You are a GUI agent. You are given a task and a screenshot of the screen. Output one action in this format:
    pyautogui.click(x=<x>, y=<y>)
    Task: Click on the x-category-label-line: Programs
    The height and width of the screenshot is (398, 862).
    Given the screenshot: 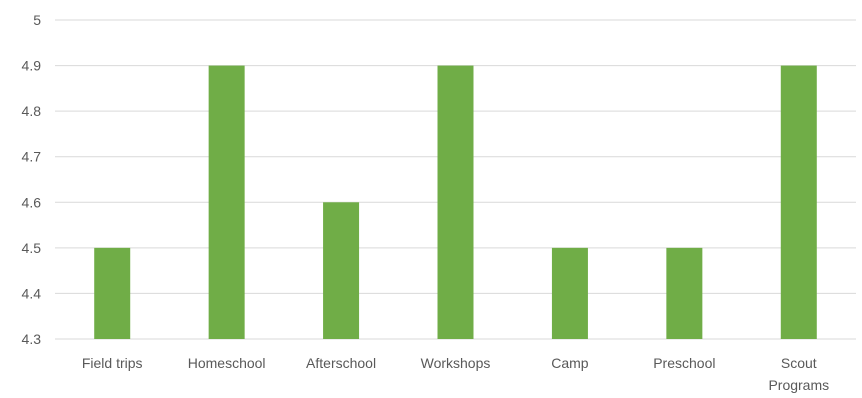 What is the action you would take?
    pyautogui.click(x=798, y=385)
    